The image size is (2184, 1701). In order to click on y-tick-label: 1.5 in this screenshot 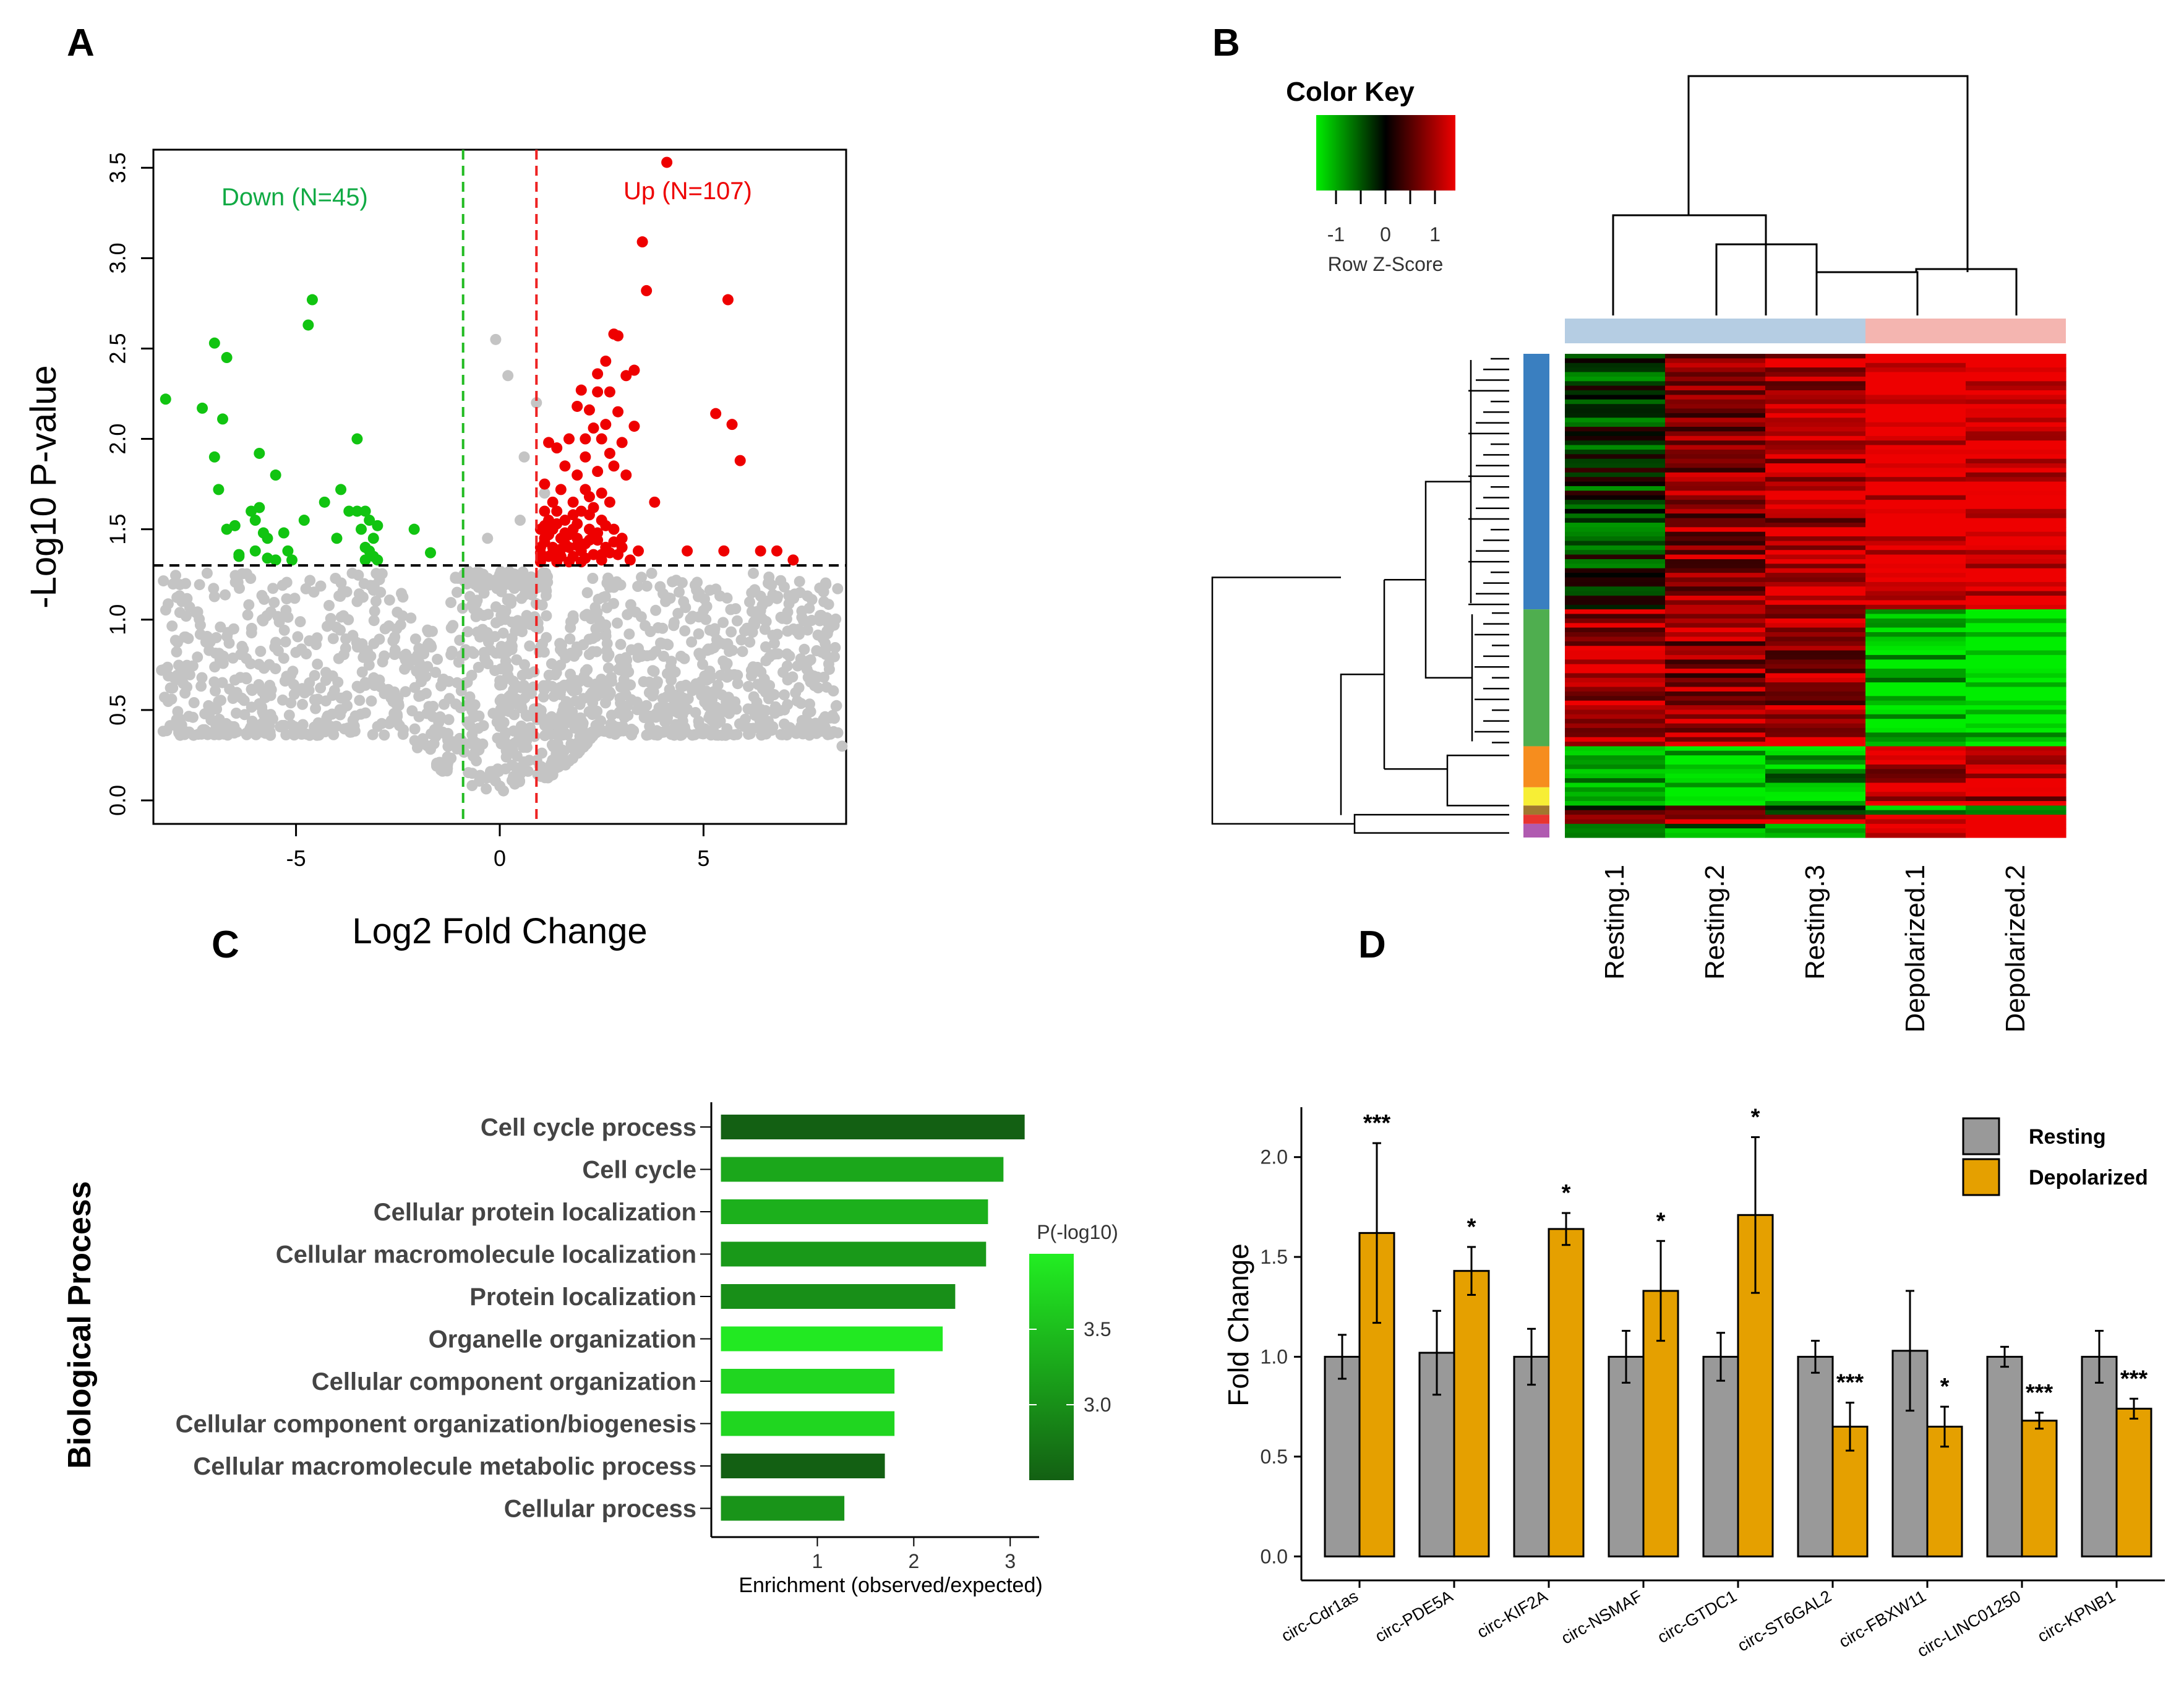, I will do `click(1274, 1257)`.